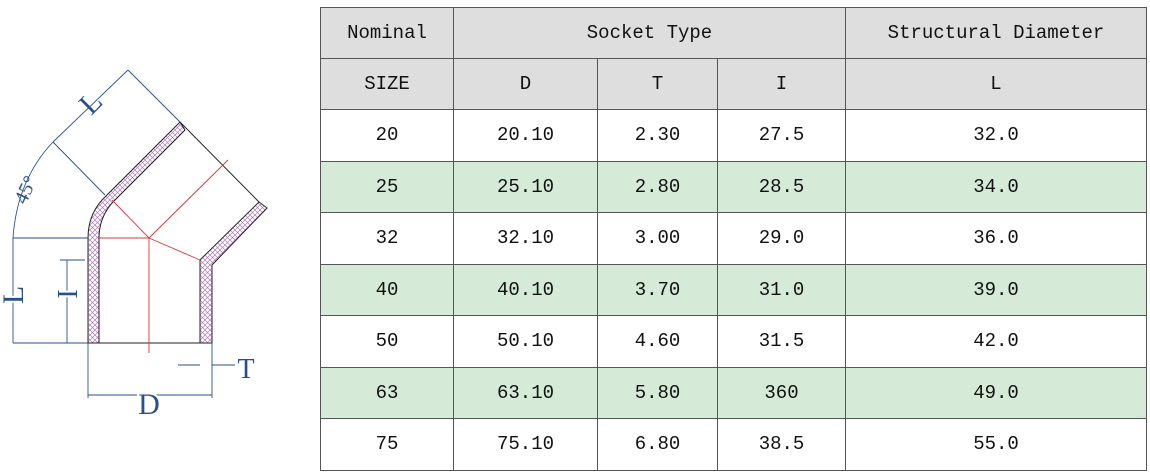  I want to click on table-cell: 2.30, so click(657, 135).